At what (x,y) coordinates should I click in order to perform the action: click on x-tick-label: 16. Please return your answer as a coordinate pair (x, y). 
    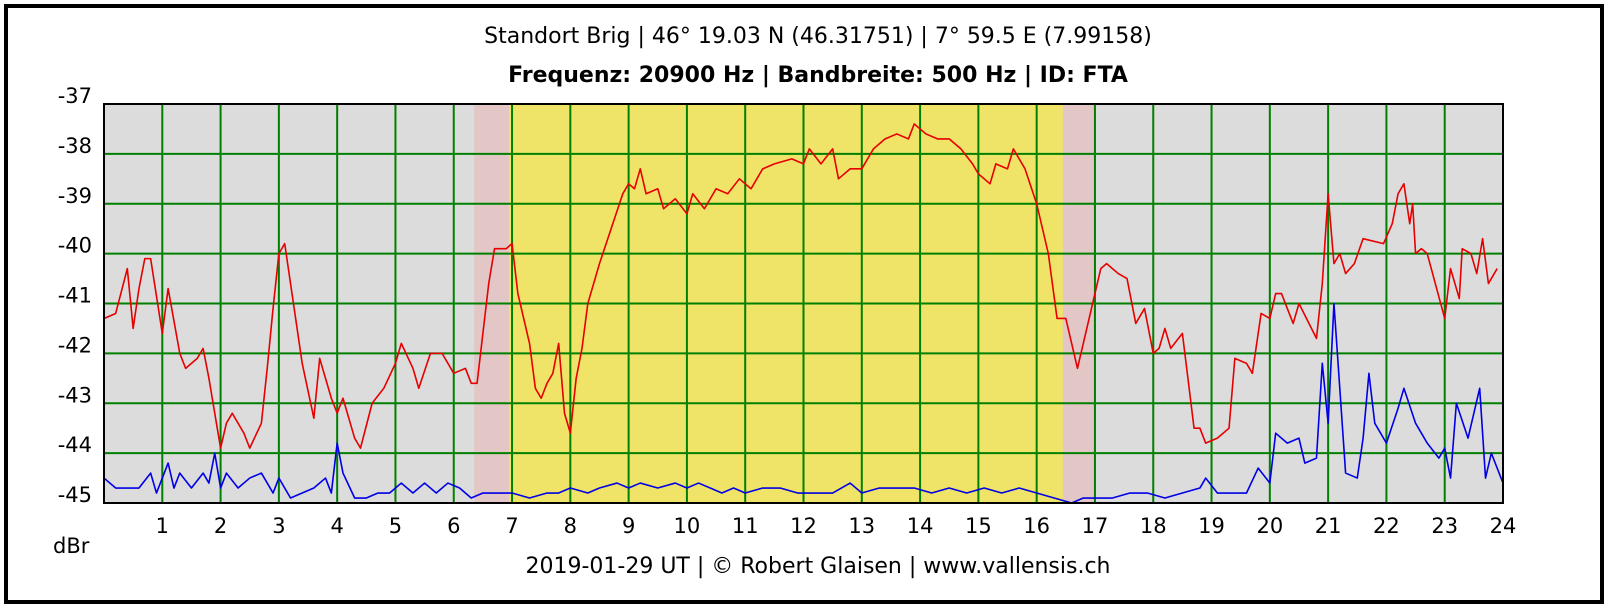
    Looking at the image, I should click on (1036, 526).